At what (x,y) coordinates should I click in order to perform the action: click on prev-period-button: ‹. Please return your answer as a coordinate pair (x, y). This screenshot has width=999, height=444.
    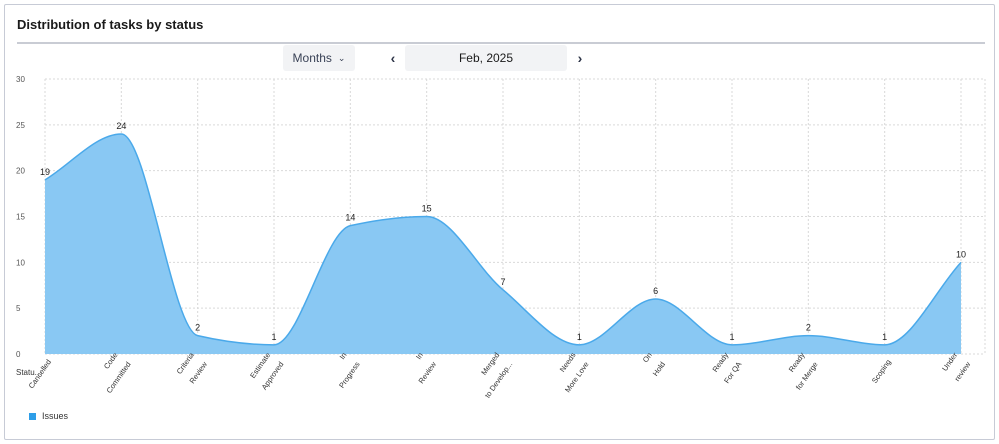
    Looking at the image, I should click on (393, 58).